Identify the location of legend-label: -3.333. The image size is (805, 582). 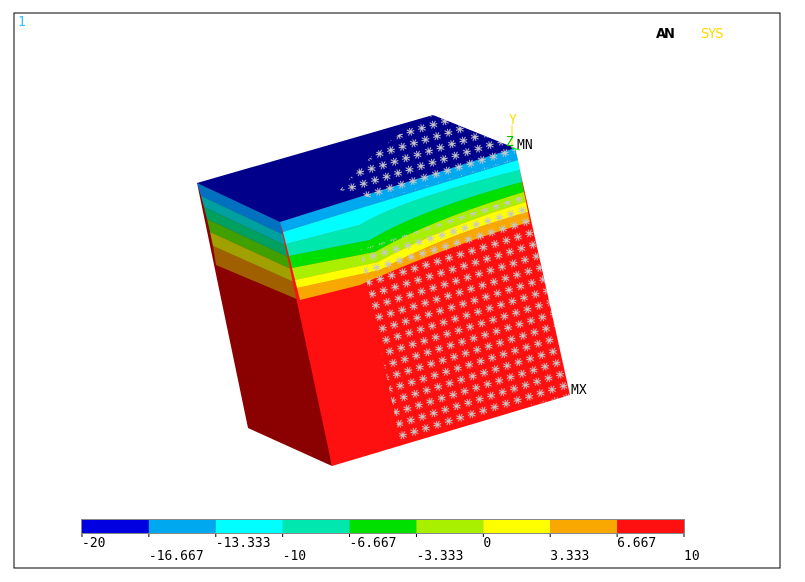
(439, 556).